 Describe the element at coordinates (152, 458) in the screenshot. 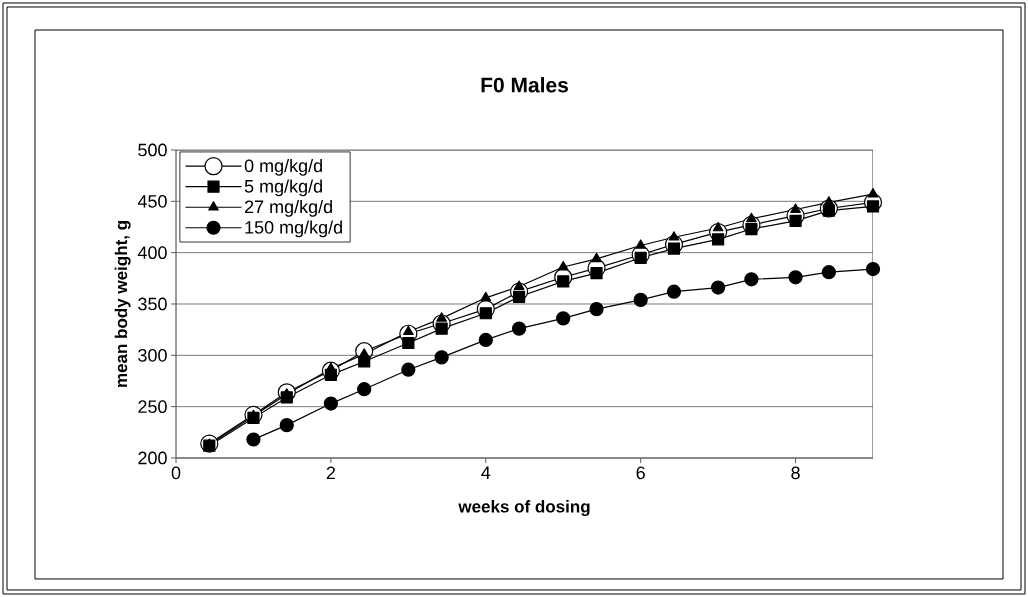

I see `y-tick-label: 200` at that location.